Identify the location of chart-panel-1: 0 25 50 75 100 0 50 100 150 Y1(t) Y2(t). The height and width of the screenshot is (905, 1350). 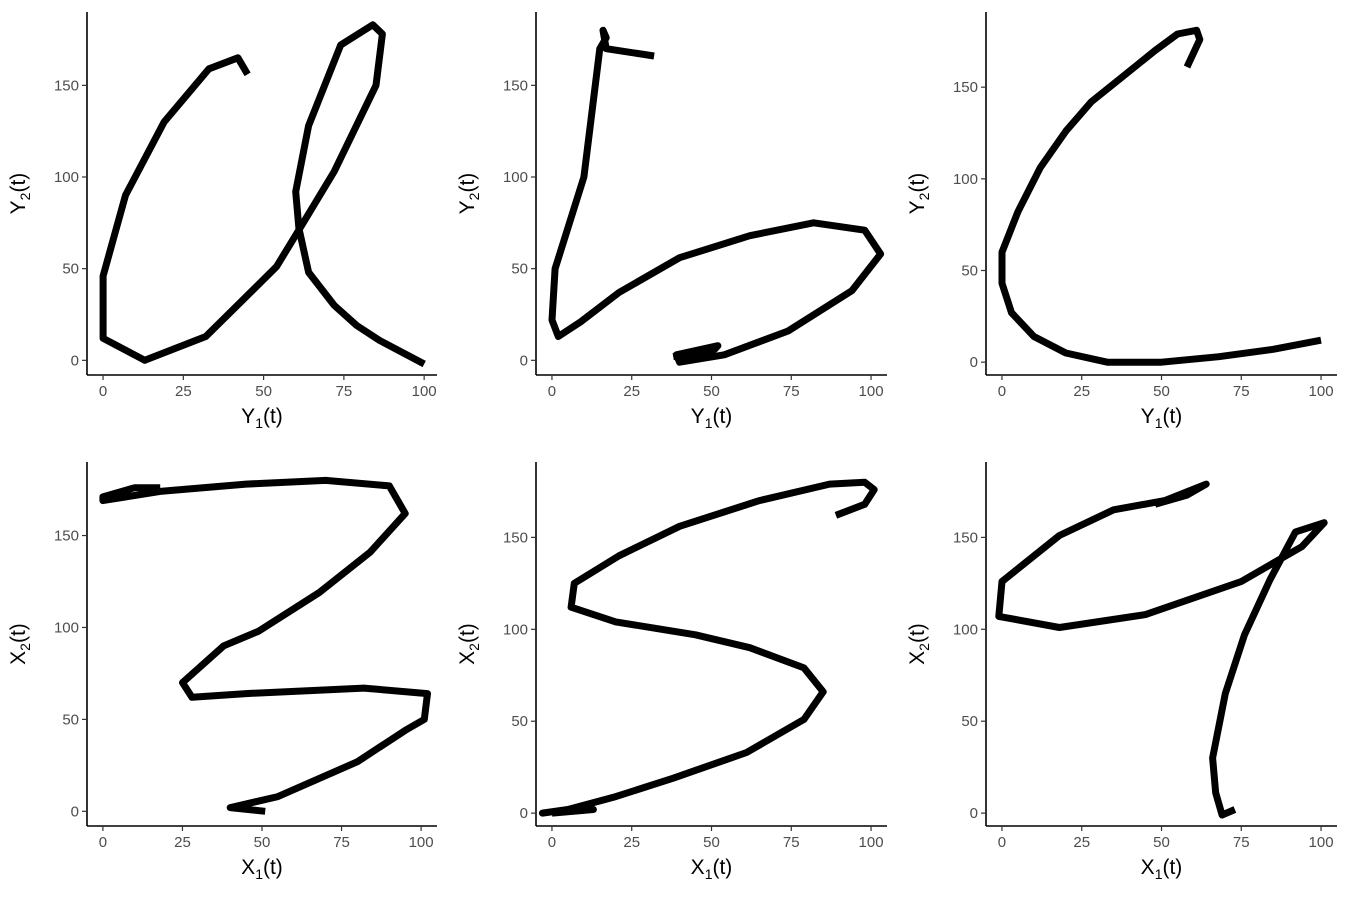
(222, 221).